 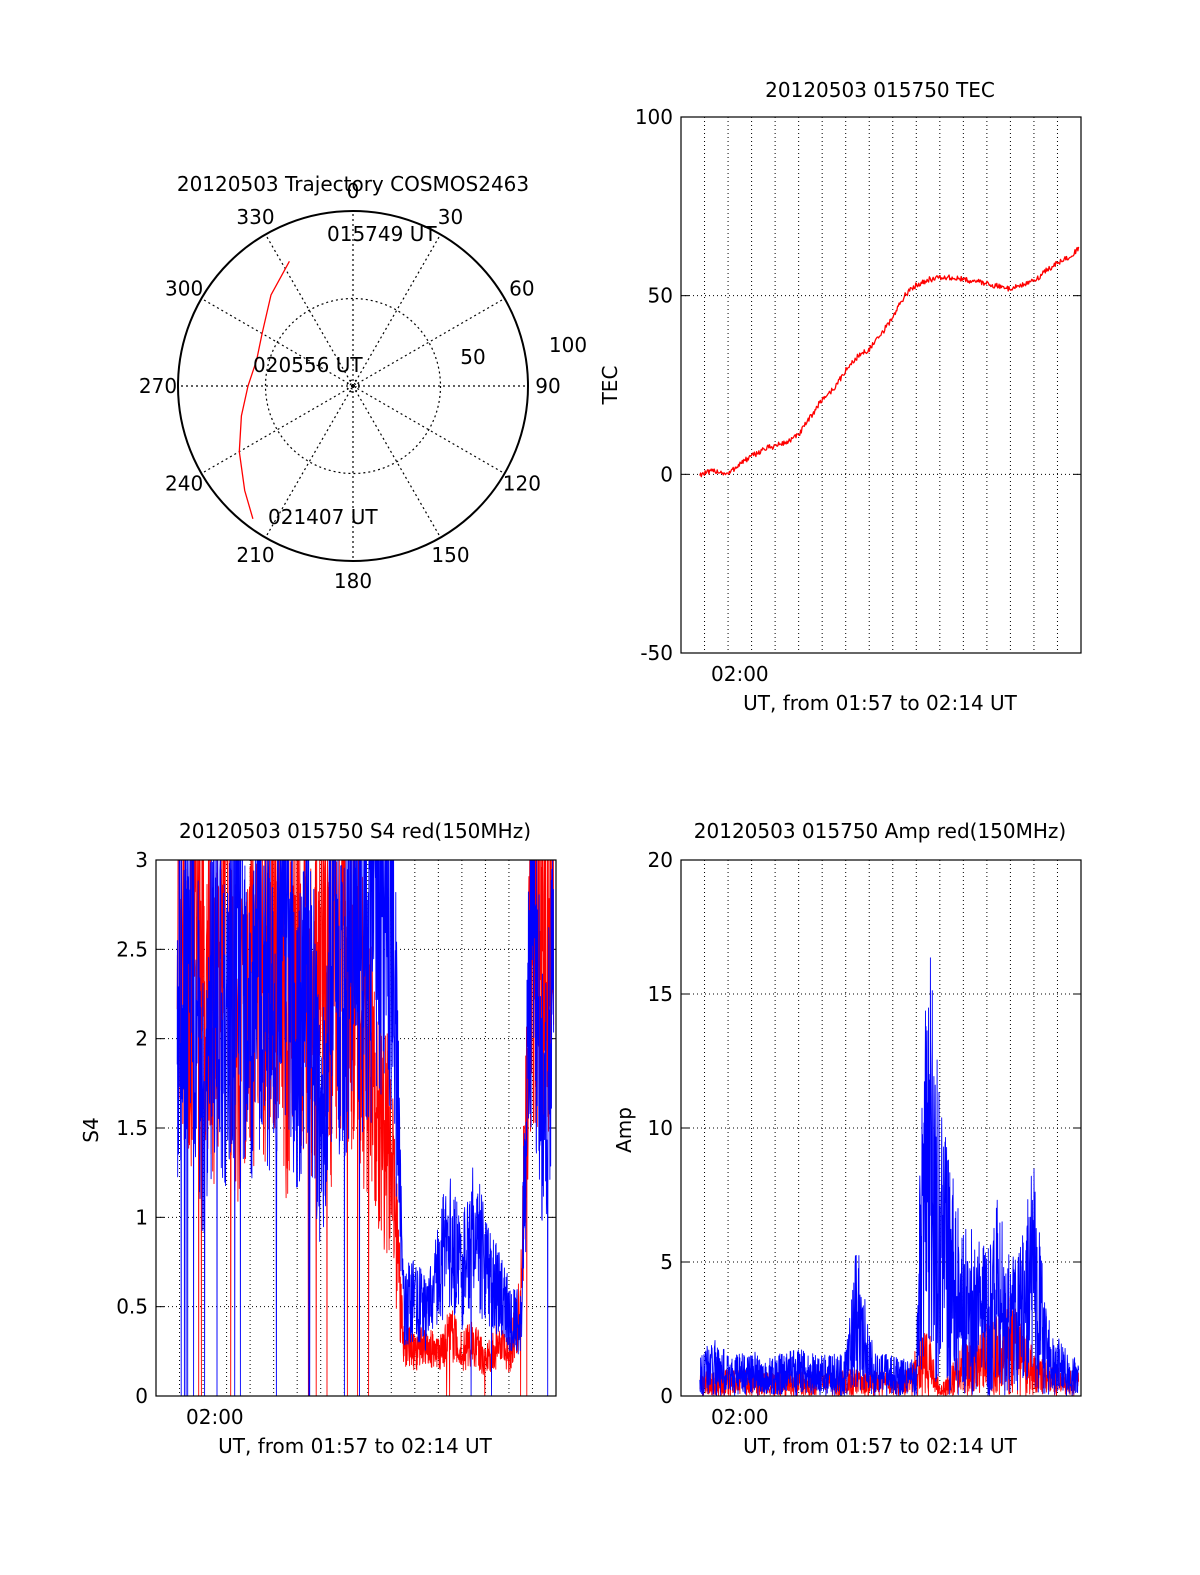 What do you see at coordinates (880, 1446) in the screenshot?
I see `amp-xlabel: UT, from 01:57 to 02:14 UT` at bounding box center [880, 1446].